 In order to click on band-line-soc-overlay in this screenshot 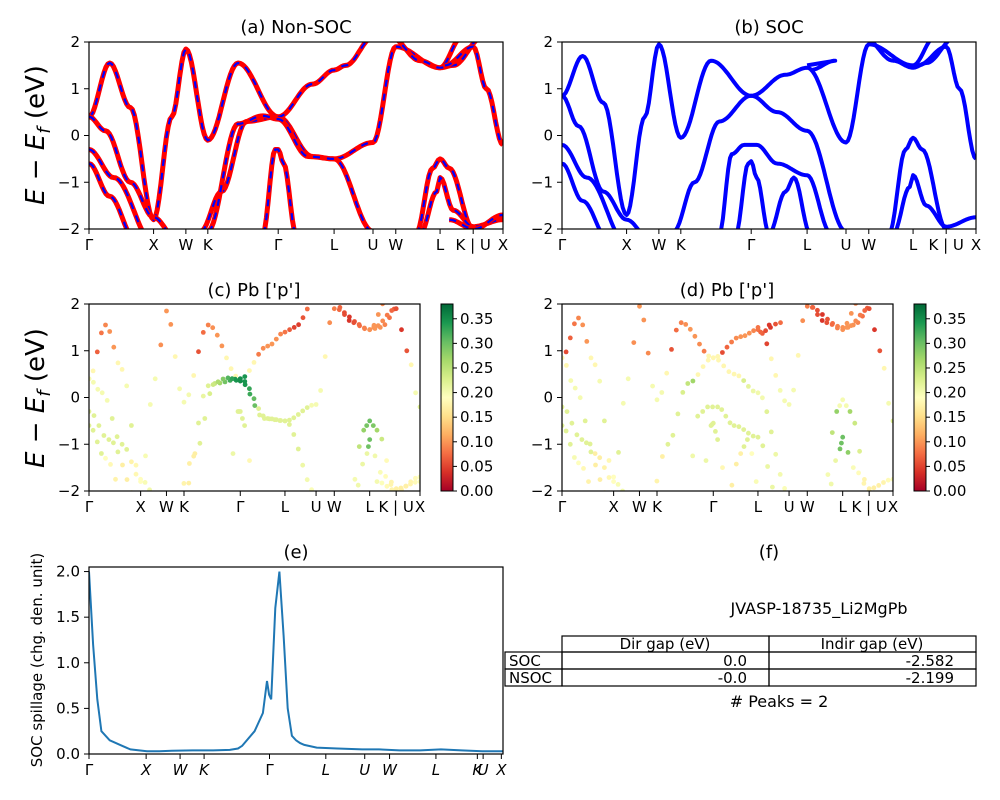, I will do `click(279, 188)`.